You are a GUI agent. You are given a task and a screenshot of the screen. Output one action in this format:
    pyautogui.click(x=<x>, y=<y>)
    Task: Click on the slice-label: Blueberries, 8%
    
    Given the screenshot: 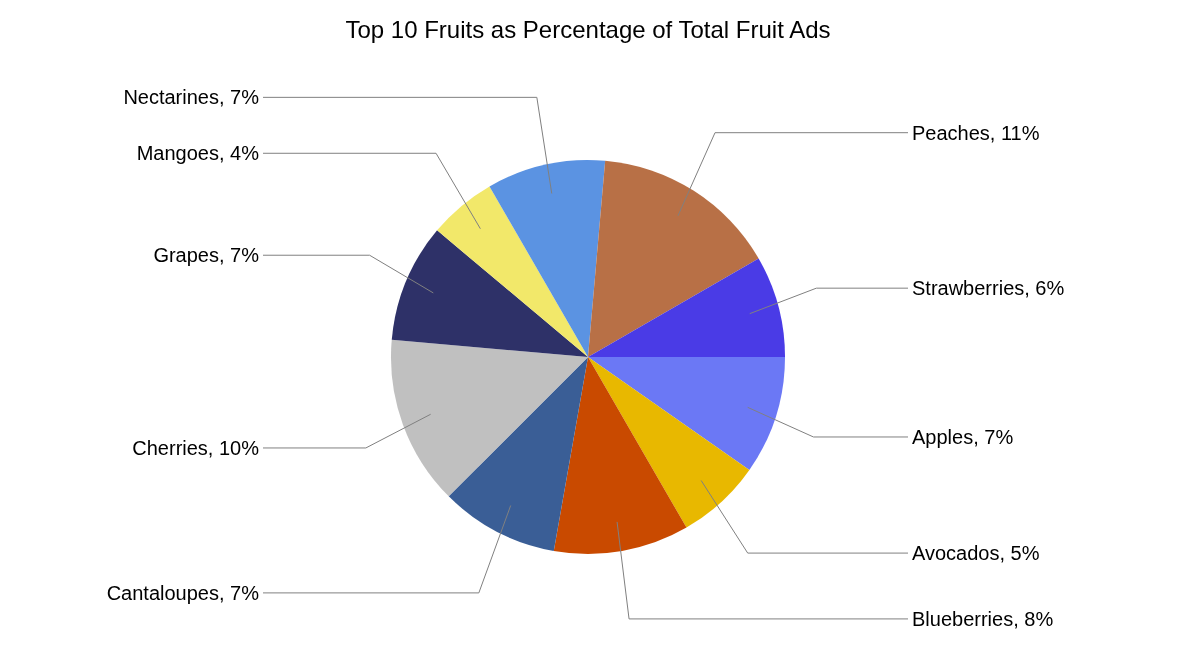 What is the action you would take?
    pyautogui.click(x=983, y=618)
    